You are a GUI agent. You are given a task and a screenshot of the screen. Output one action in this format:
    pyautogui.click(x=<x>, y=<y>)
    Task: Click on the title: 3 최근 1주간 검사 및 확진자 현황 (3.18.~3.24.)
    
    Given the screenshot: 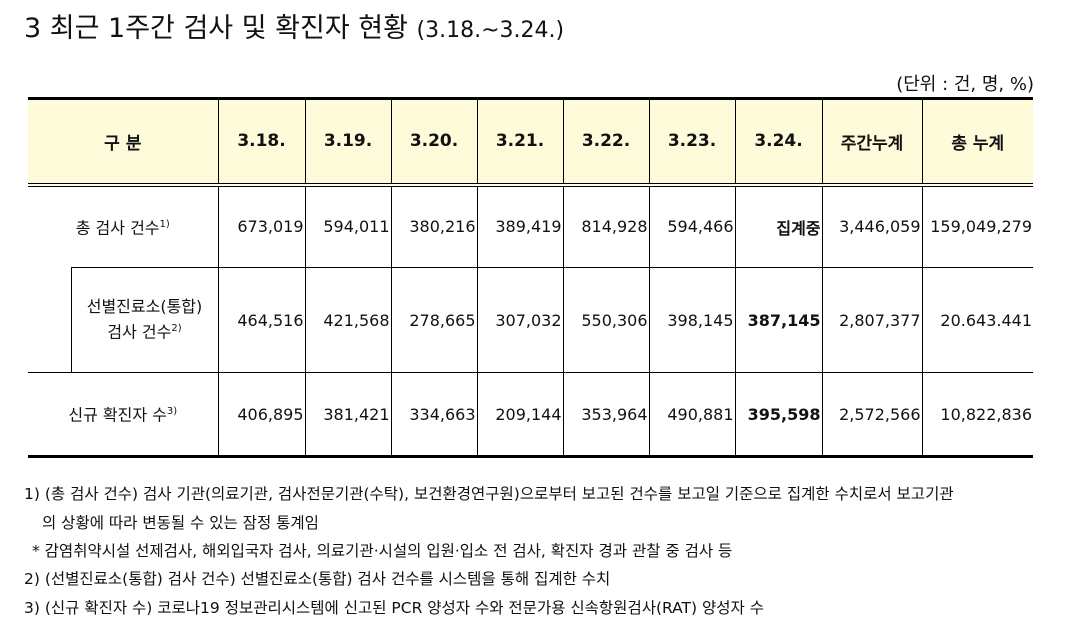 What is the action you would take?
    pyautogui.click(x=294, y=25)
    